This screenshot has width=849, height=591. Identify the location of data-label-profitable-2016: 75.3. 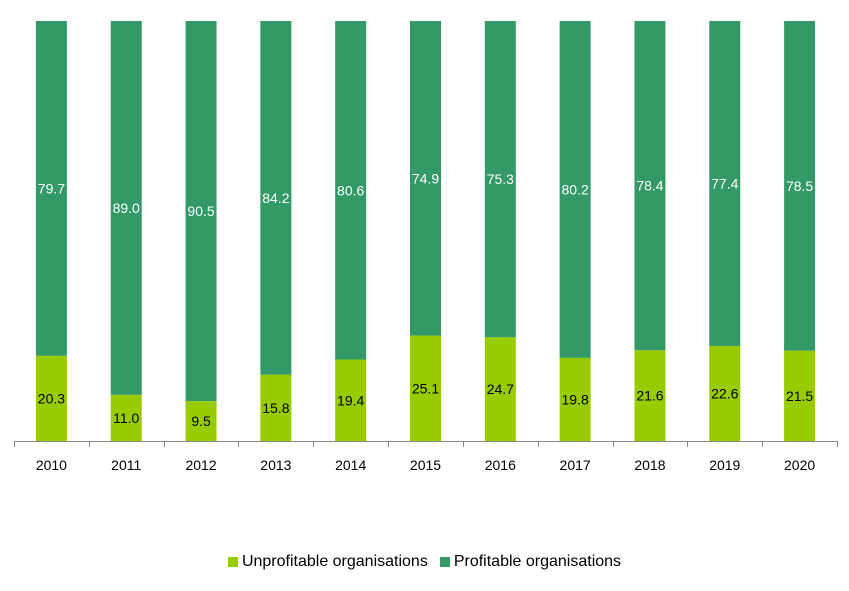
(500, 179).